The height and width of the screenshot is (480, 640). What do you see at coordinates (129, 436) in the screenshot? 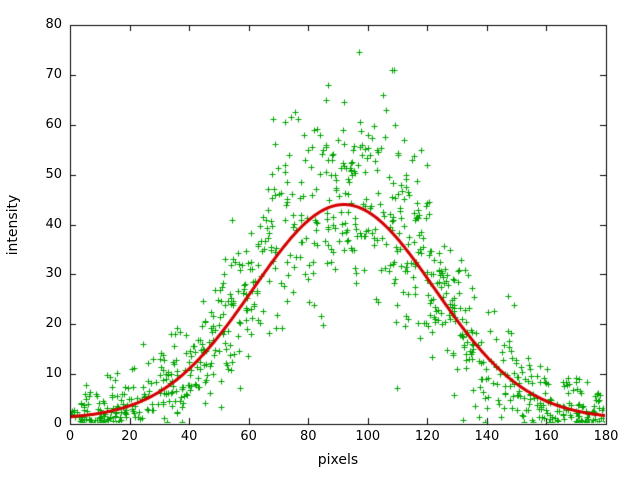
I see `x-tick-label: 20` at bounding box center [129, 436].